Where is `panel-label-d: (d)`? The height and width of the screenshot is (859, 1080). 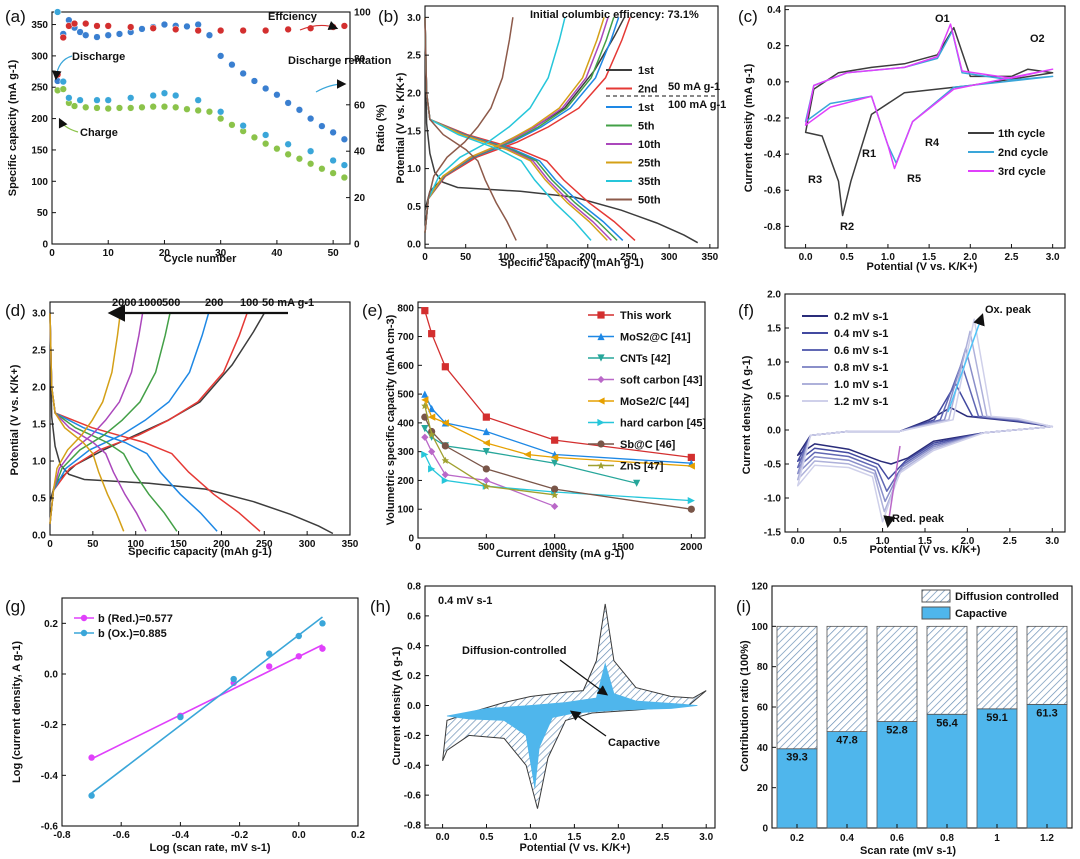
panel-label-d: (d) is located at coordinates (15, 310).